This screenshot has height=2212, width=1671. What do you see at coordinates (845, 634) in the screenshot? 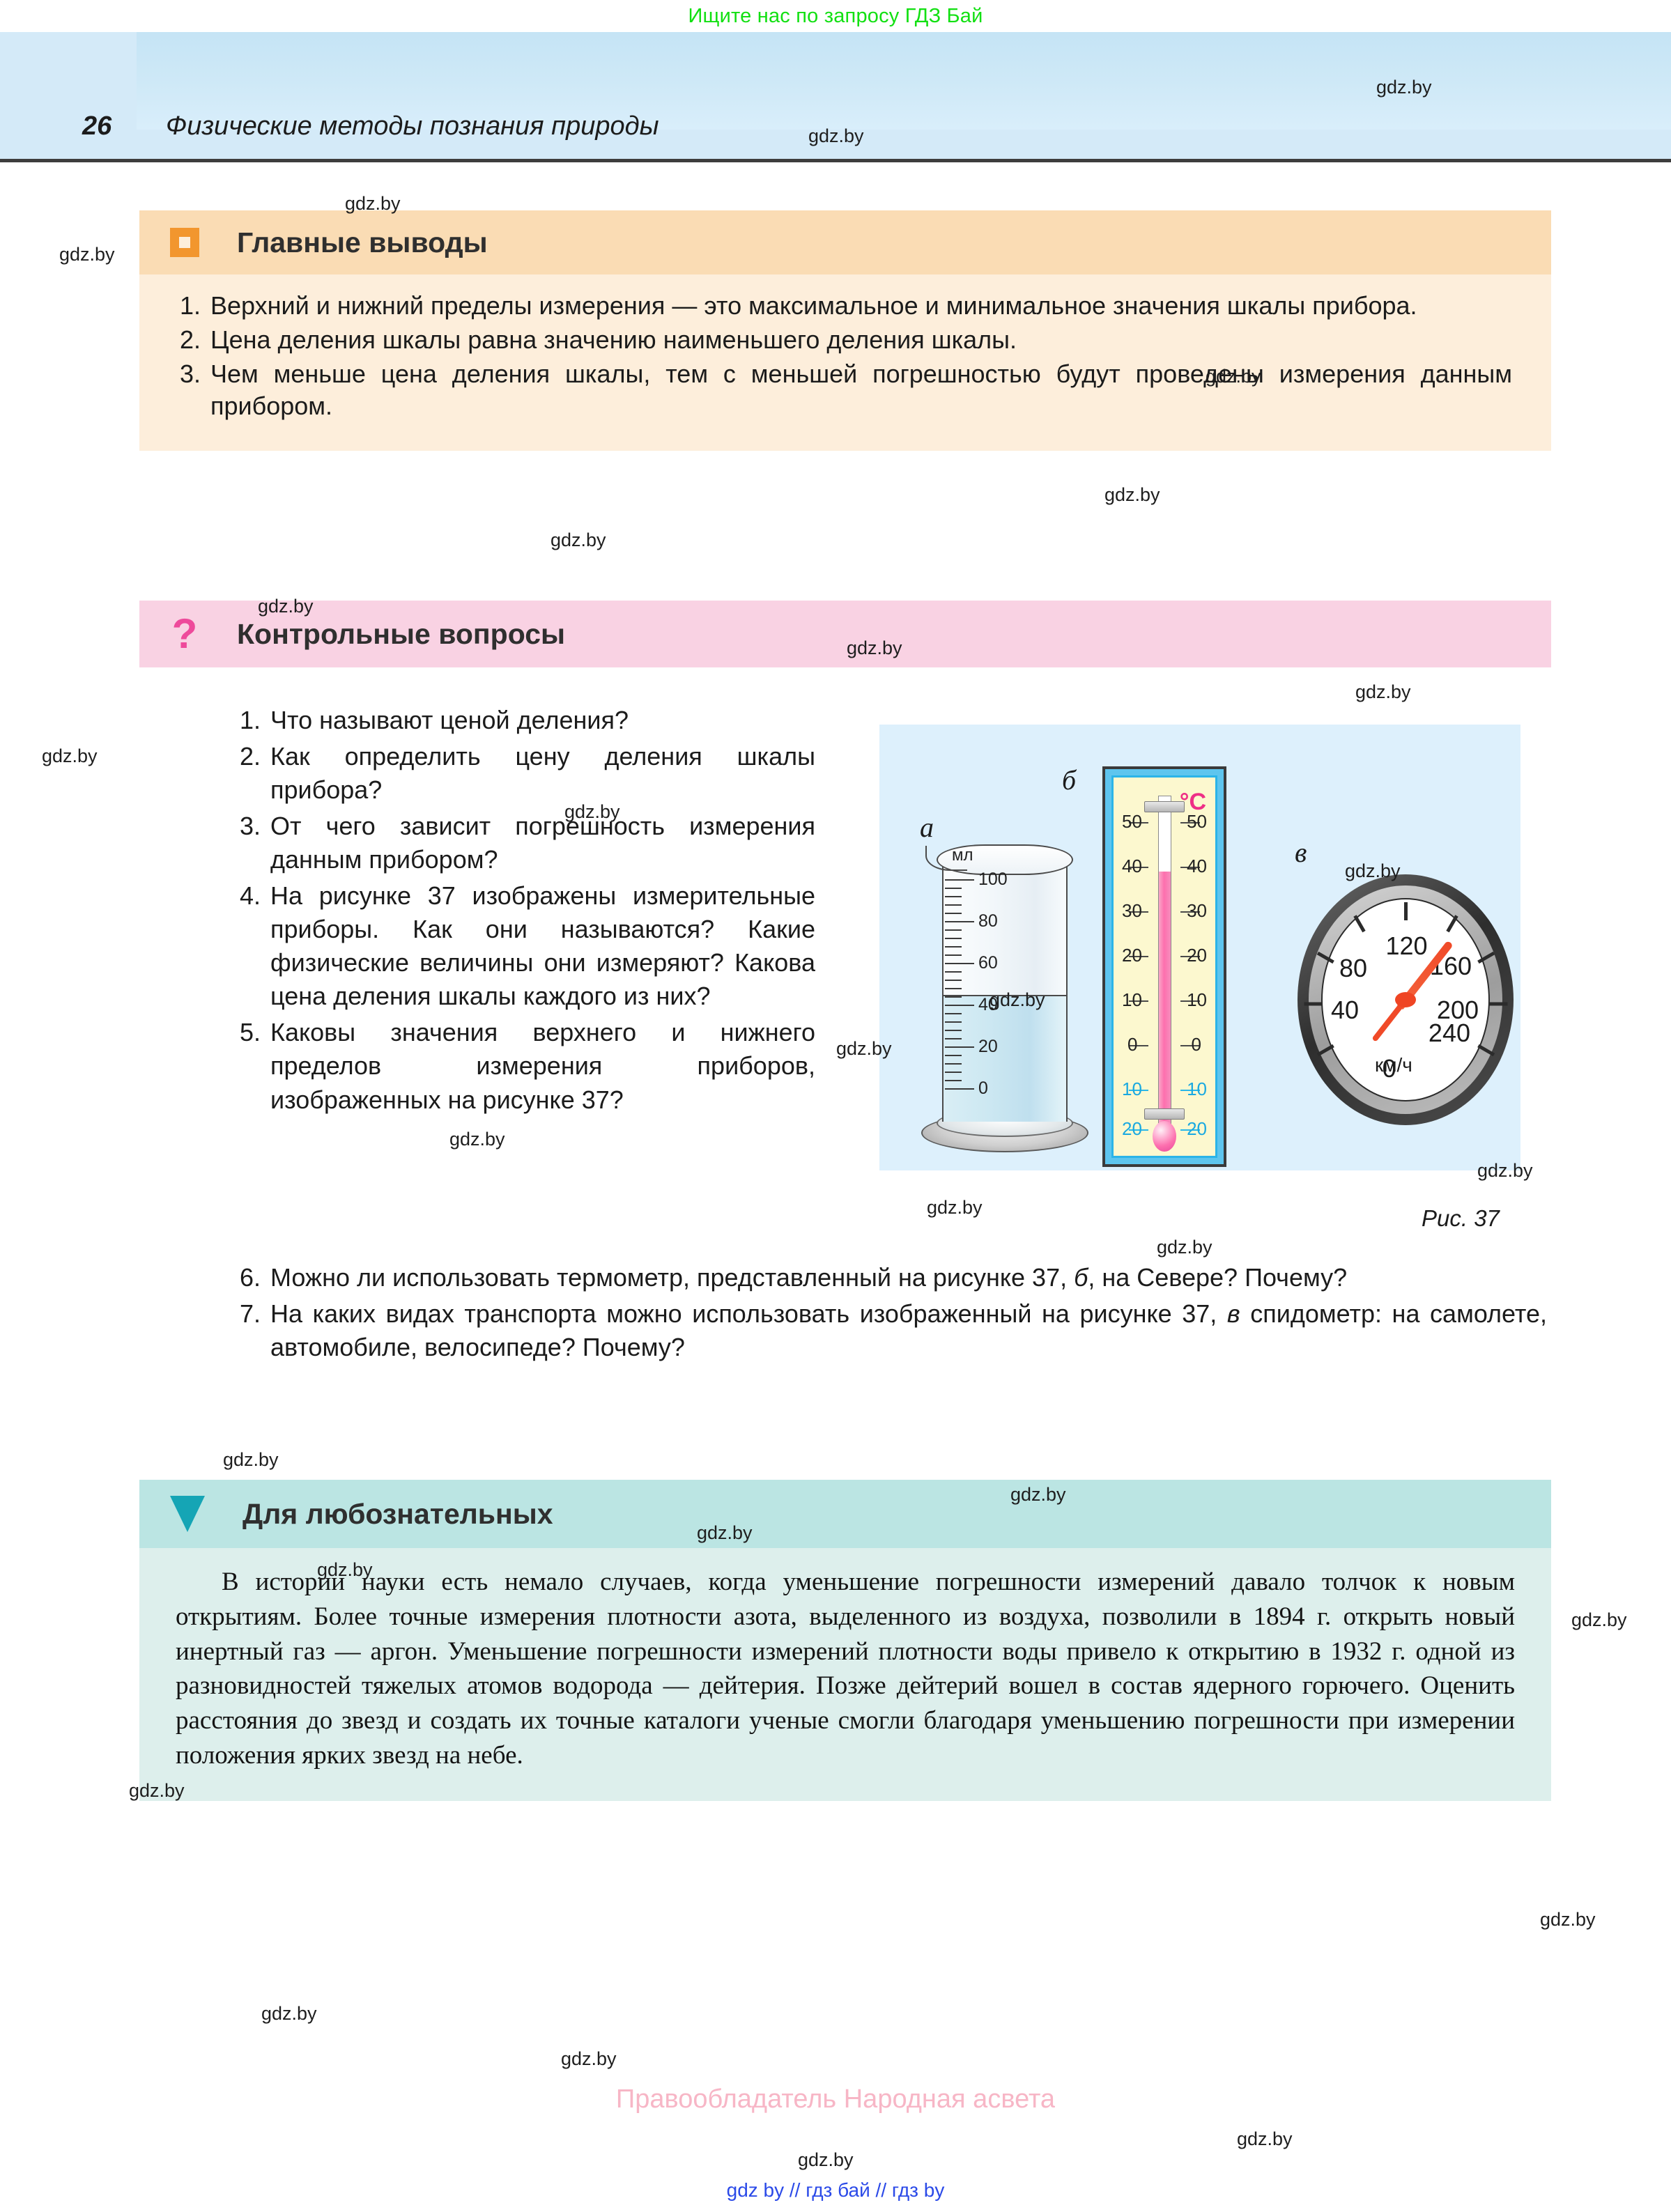
I see `control-questions-box: ? Контрольные вопросы` at bounding box center [845, 634].